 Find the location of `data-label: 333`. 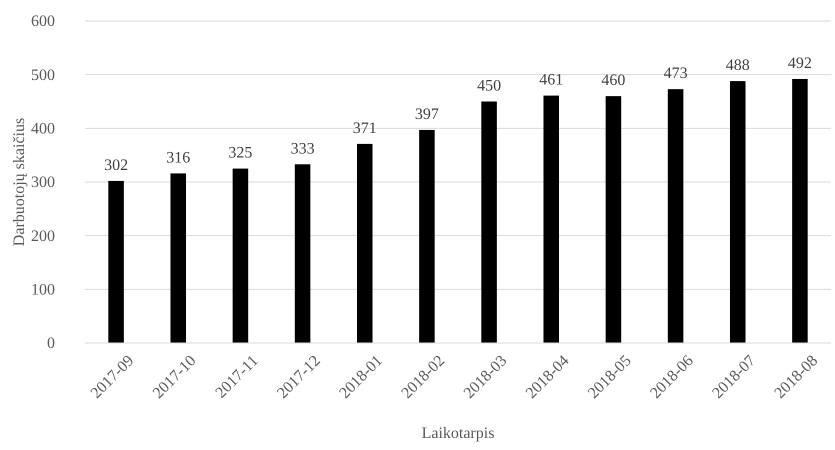

data-label: 333 is located at coordinates (302, 149).